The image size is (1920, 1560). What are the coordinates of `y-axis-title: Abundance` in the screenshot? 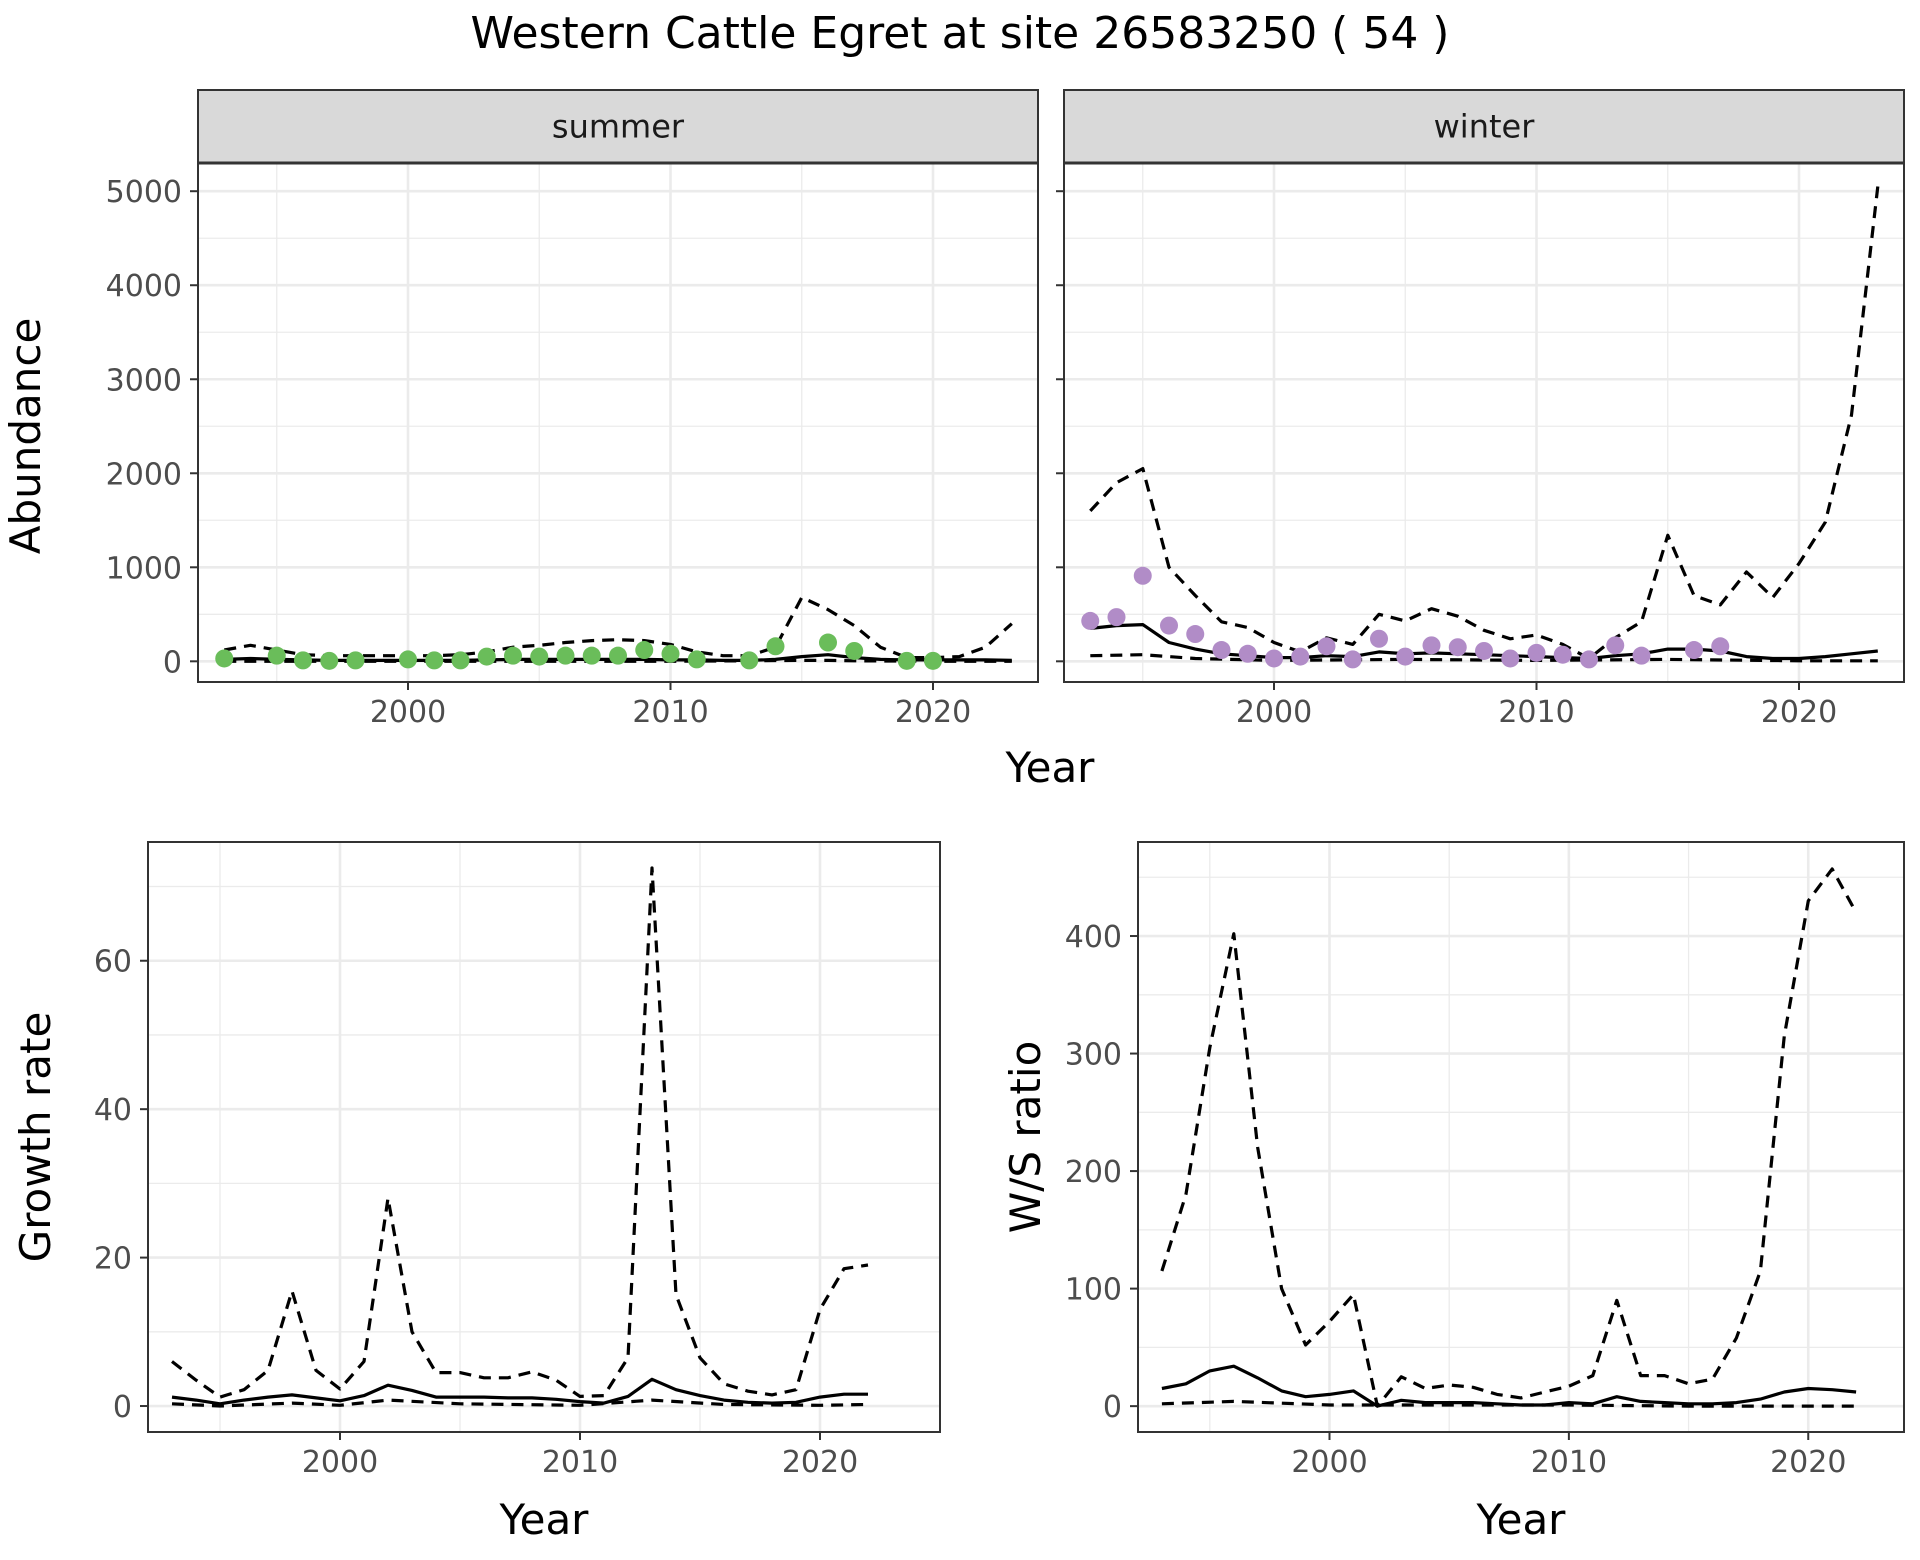 It's located at (25, 436).